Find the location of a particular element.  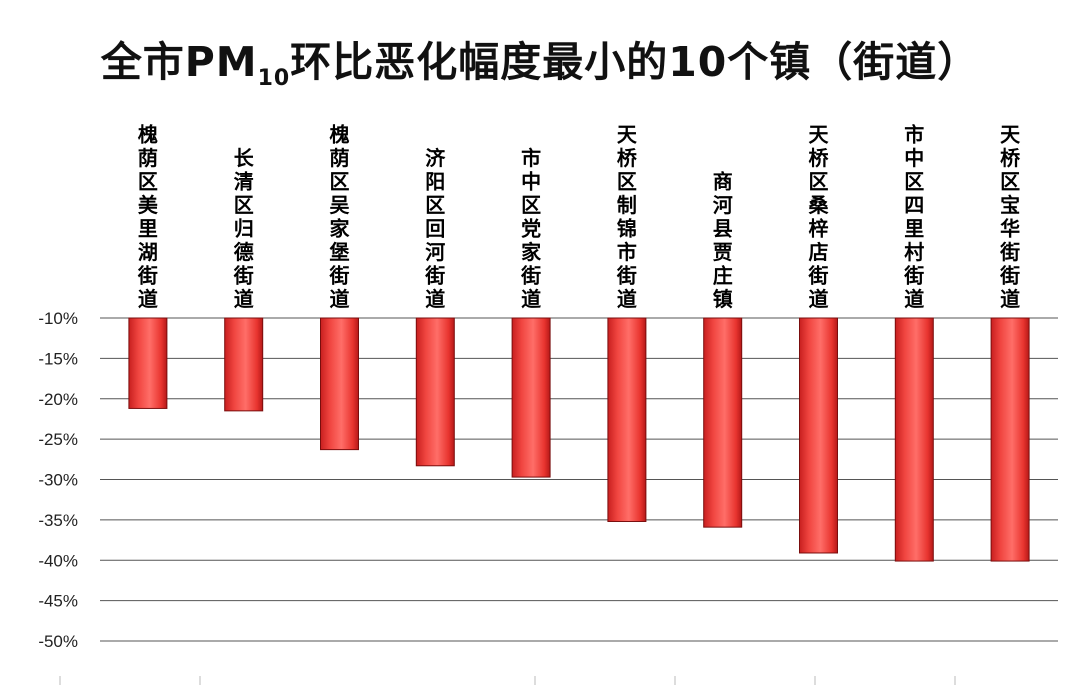

category-label: 槐荫区美里湖街道 is located at coordinates (148, 217).